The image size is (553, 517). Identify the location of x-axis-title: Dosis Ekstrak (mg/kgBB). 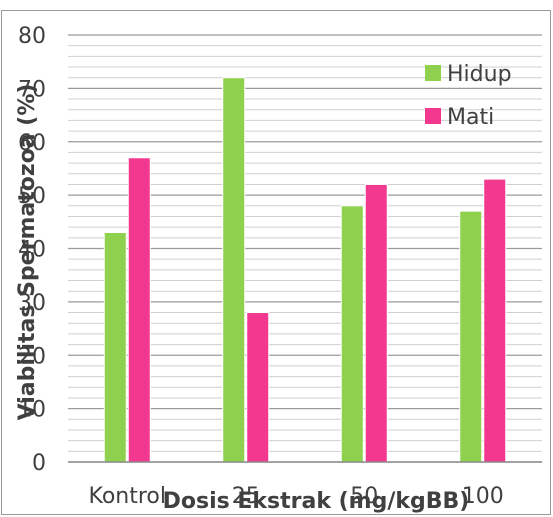
(316, 501).